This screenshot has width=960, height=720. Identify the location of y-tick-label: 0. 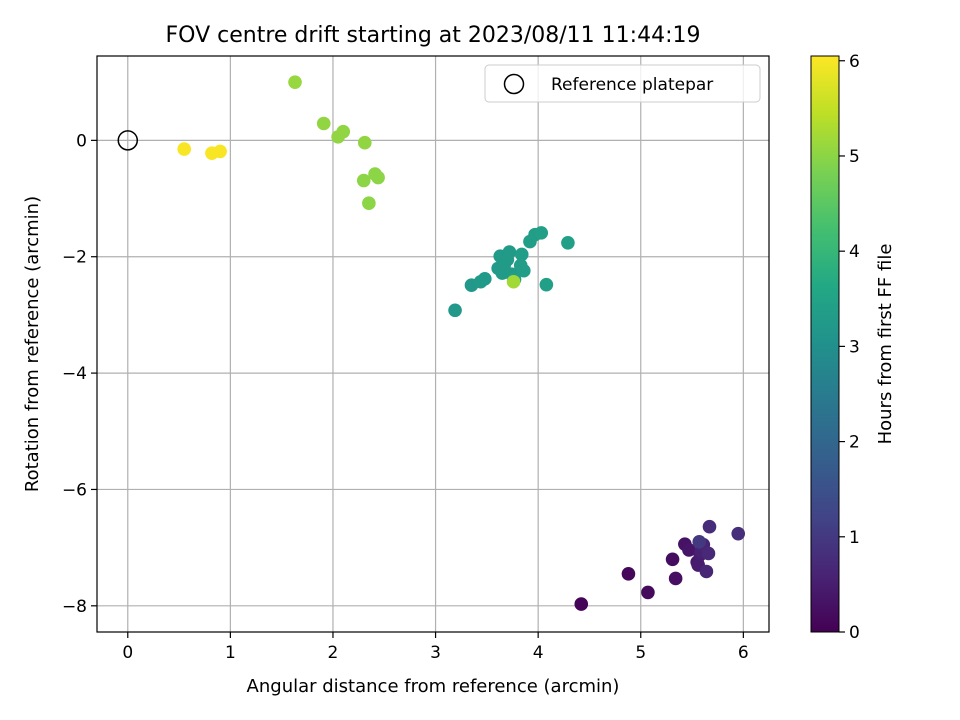
(81, 141).